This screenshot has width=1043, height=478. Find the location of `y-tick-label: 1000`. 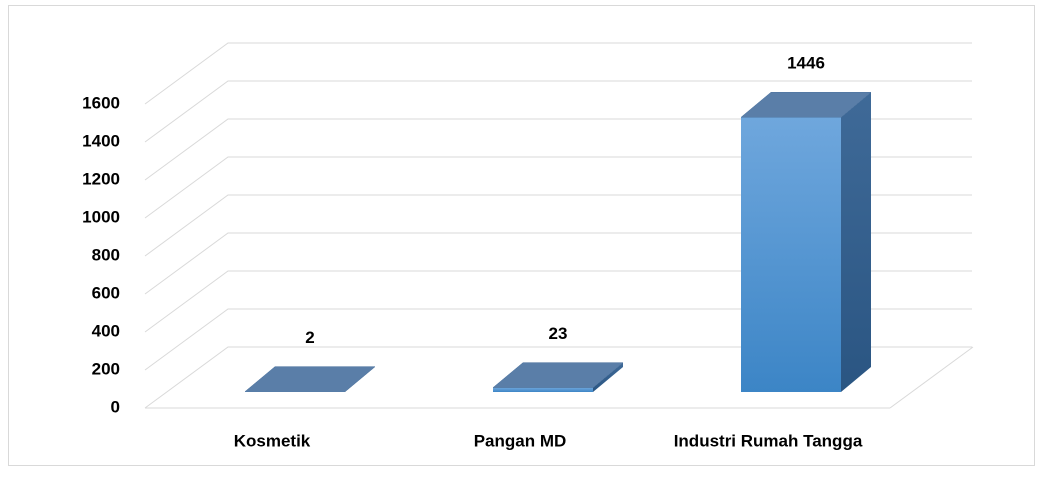

y-tick-label: 1000 is located at coordinates (101, 216).